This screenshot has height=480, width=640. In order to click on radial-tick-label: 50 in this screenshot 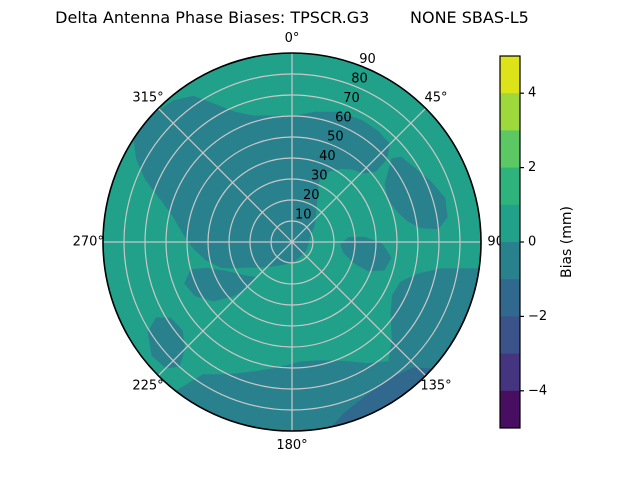, I will do `click(335, 137)`.